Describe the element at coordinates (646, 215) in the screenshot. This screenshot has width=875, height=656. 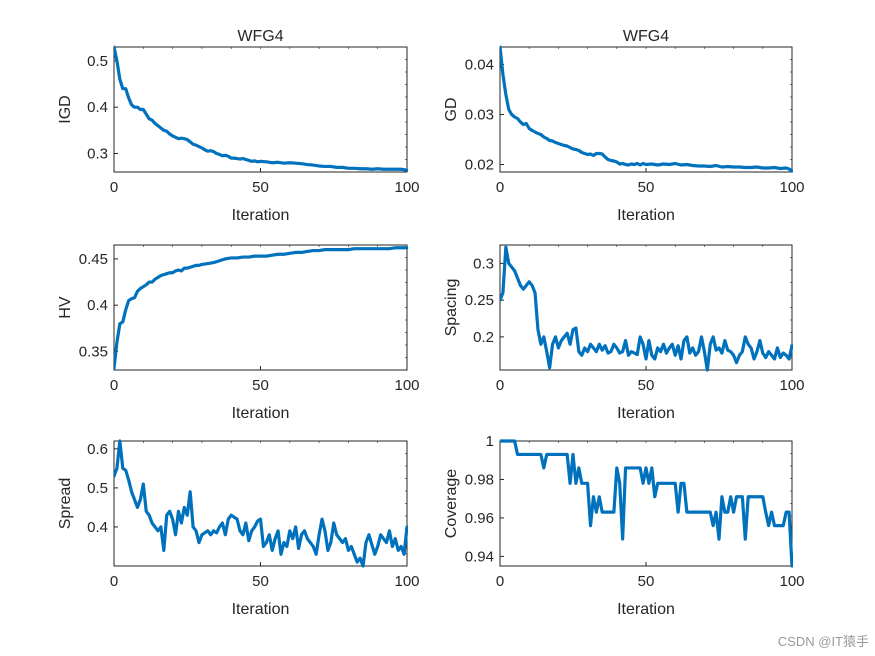
I see `gd-xlabel: Iteration` at that location.